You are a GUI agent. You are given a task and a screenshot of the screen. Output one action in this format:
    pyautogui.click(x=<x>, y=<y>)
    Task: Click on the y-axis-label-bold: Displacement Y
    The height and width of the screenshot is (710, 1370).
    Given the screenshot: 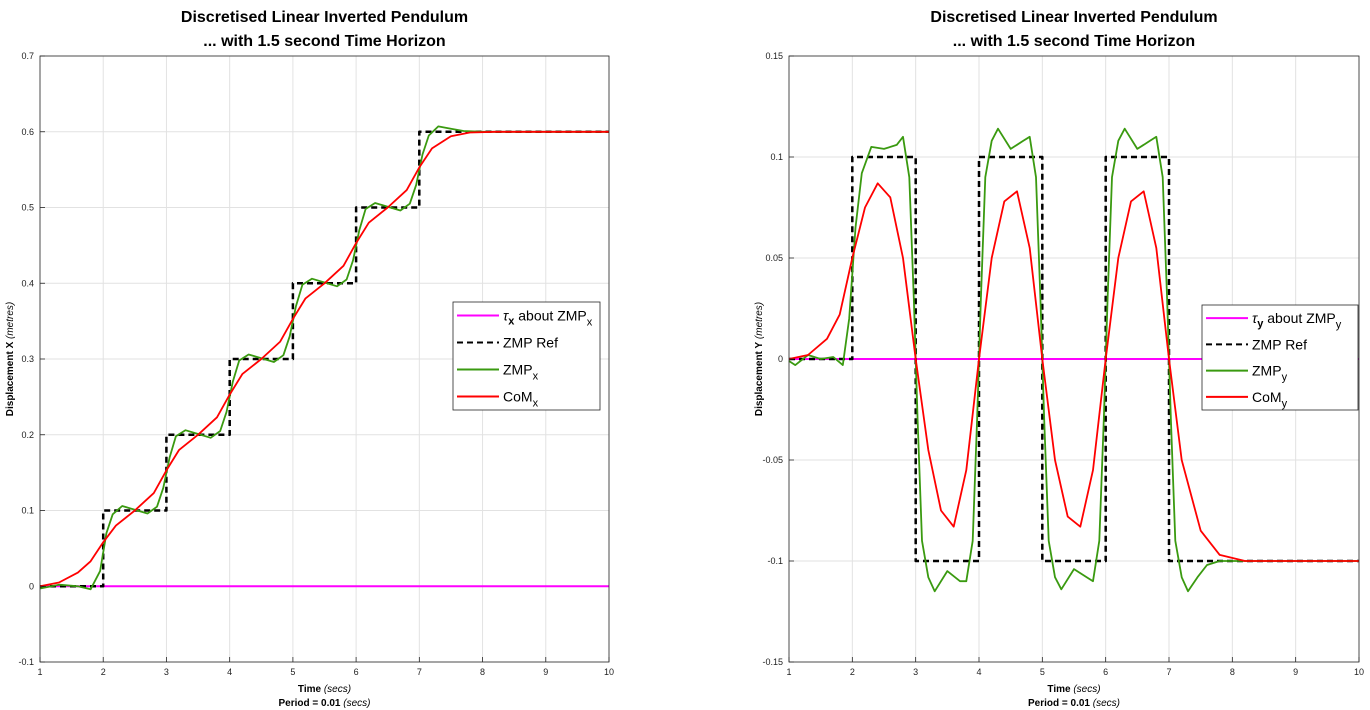 What is the action you would take?
    pyautogui.click(x=759, y=379)
    